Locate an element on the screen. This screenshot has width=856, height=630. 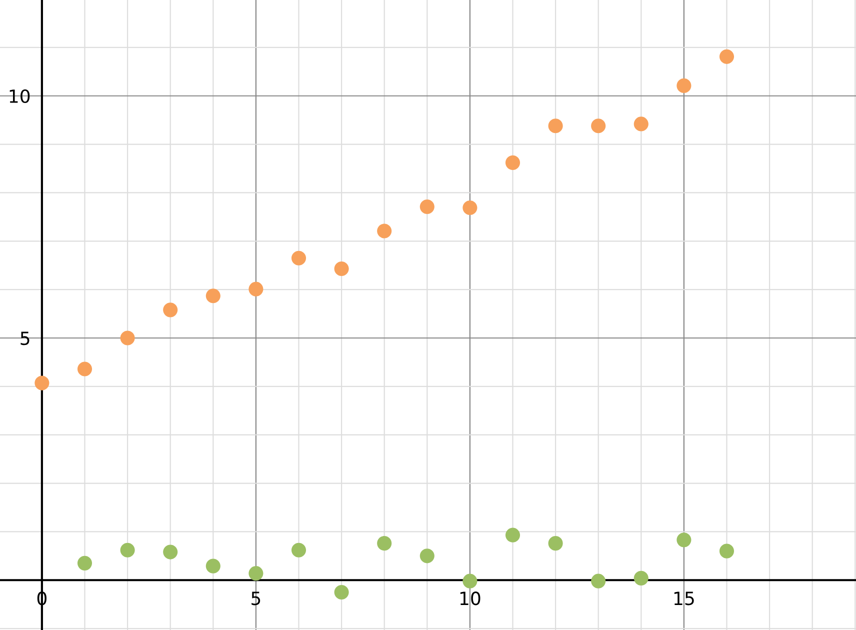
x-tick-label: 10 is located at coordinates (470, 599).